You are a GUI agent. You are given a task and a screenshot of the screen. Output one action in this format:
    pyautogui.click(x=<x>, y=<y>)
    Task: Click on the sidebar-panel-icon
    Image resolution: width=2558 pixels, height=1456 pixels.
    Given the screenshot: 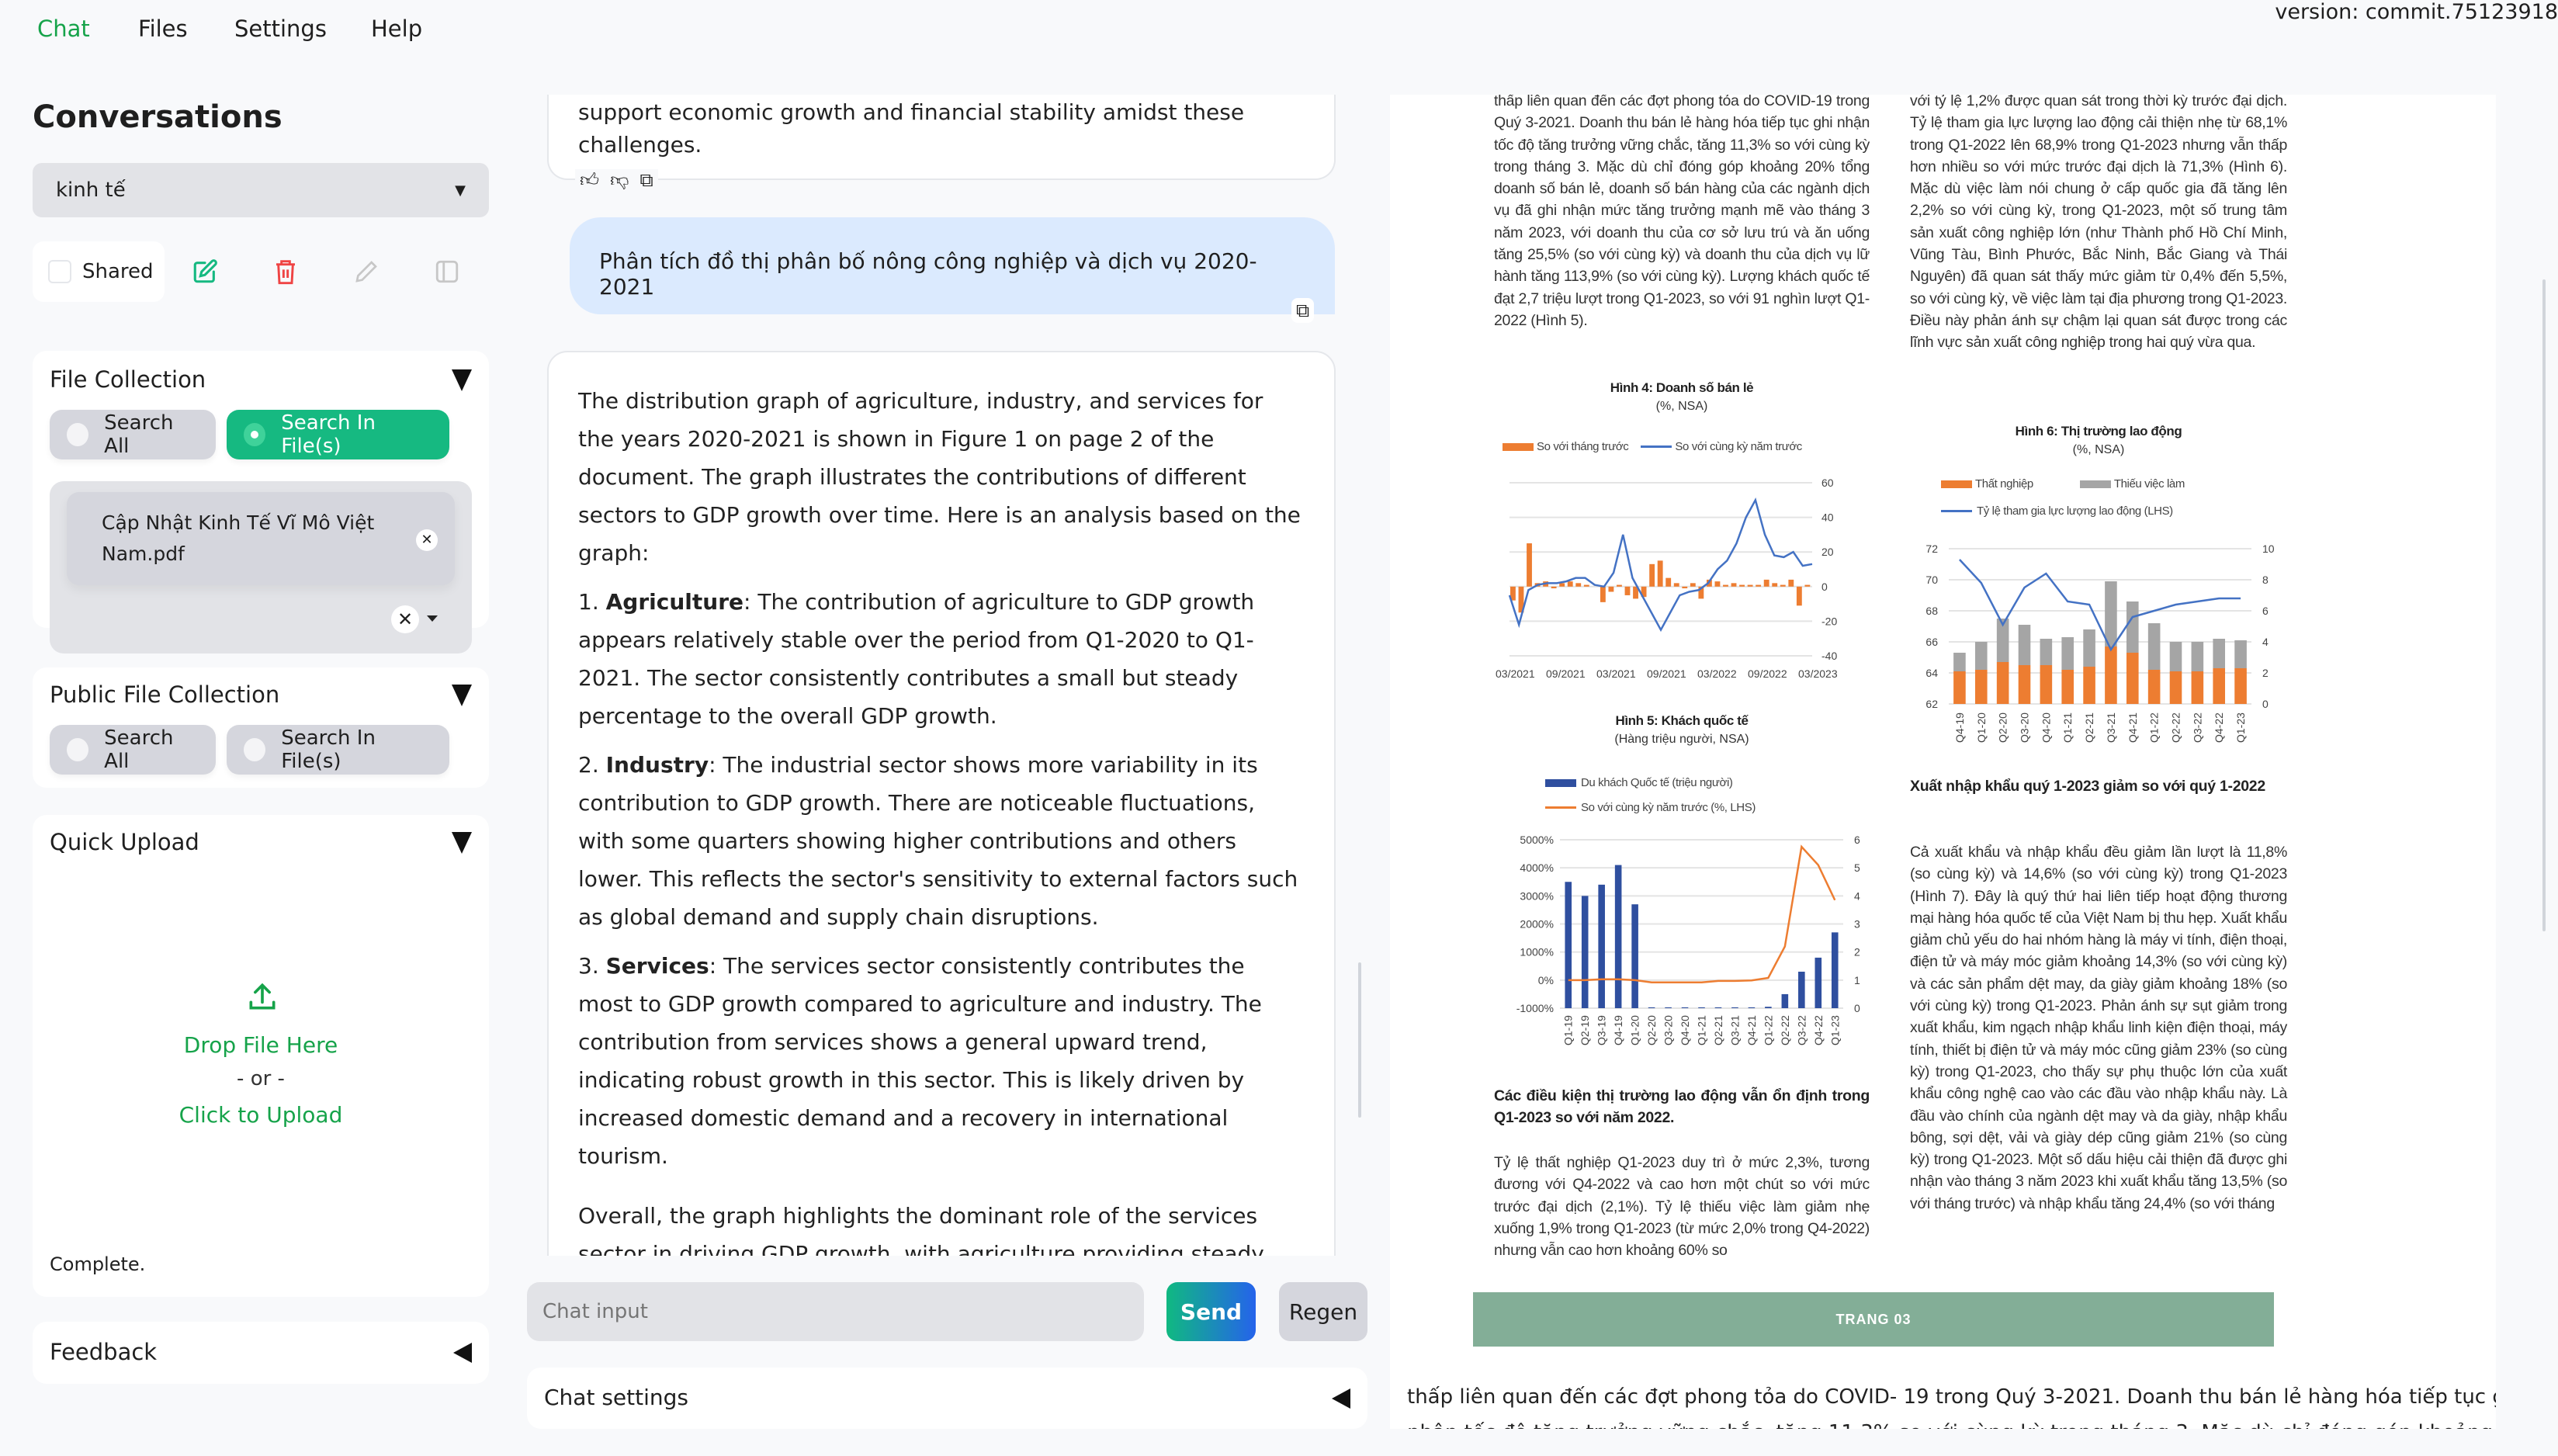 What is the action you would take?
    pyautogui.click(x=447, y=272)
    